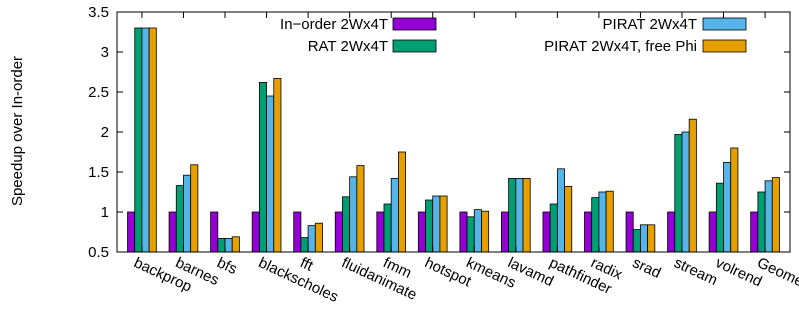  What do you see at coordinates (739, 272) in the screenshot?
I see `x-tick-label-volrend: volrend` at bounding box center [739, 272].